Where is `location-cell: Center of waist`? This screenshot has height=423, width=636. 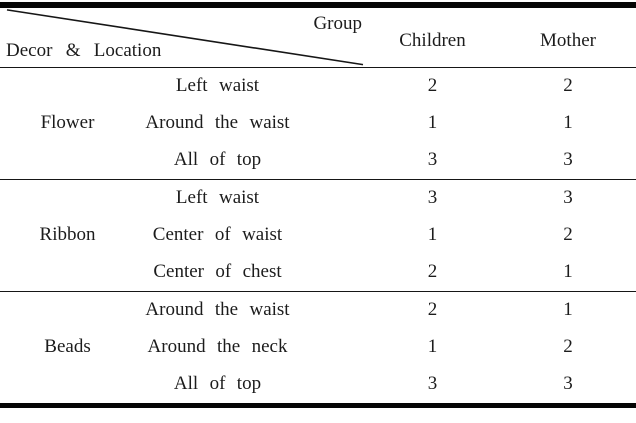
location-cell: Center of waist is located at coordinates (217, 234).